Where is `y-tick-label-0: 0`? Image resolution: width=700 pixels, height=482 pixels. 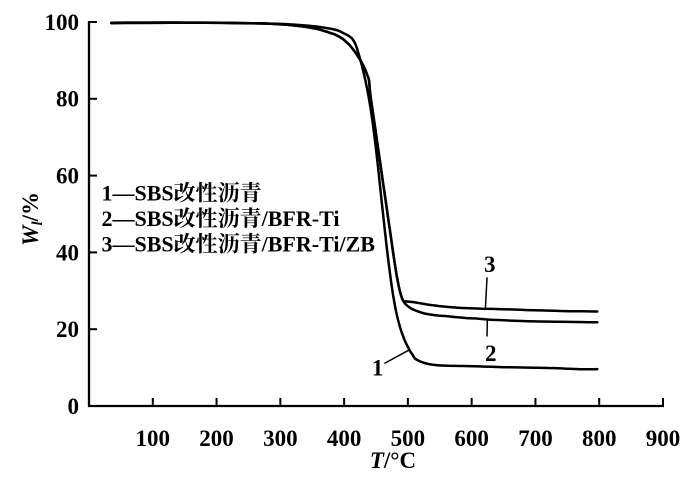
y-tick-label-0: 0 is located at coordinates (74, 406).